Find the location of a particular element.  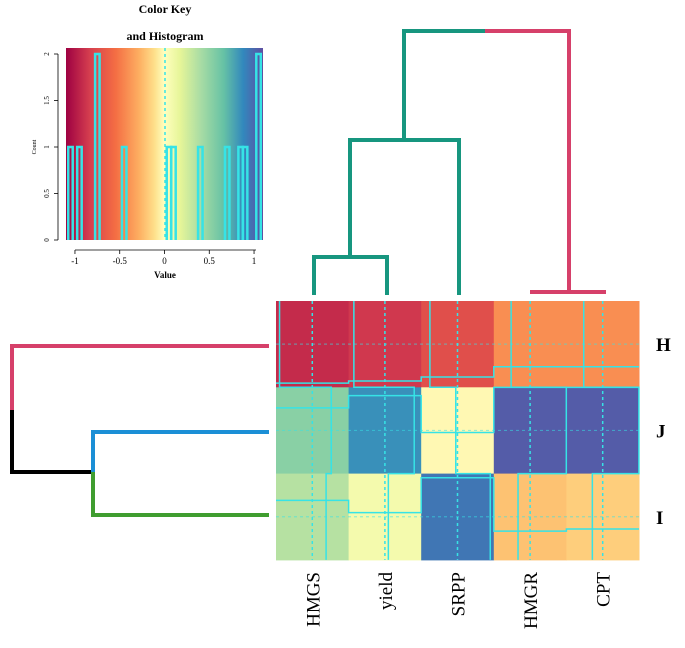

row-dendro-root is located at coordinates (51, 442).